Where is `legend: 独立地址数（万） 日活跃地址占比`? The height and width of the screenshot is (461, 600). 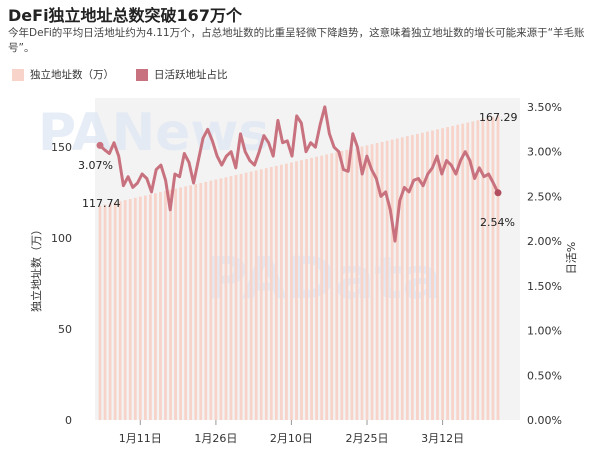
legend: 独立地址数（万） 日活跃地址占比 is located at coordinates (120, 74).